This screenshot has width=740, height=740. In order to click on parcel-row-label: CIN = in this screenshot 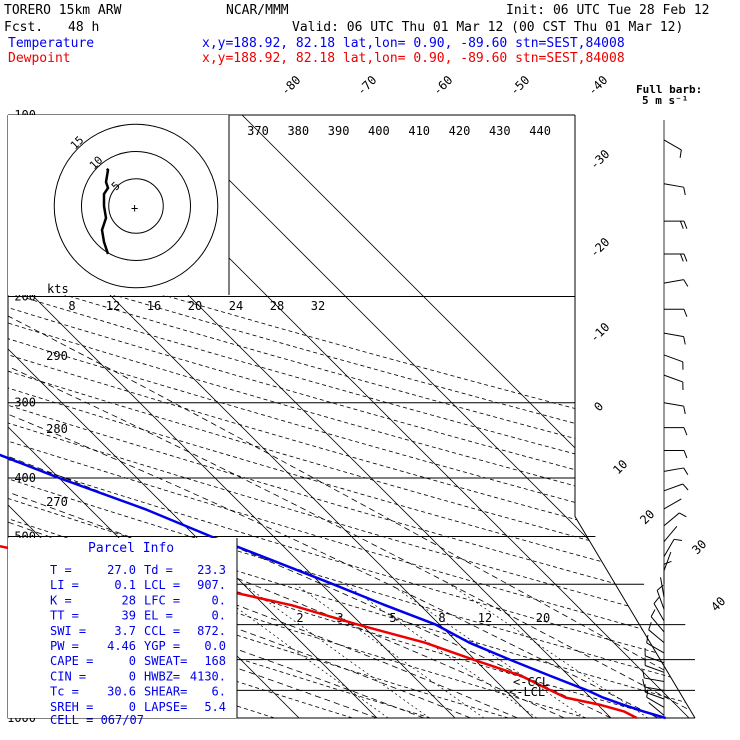, I will do `click(68, 676)`.